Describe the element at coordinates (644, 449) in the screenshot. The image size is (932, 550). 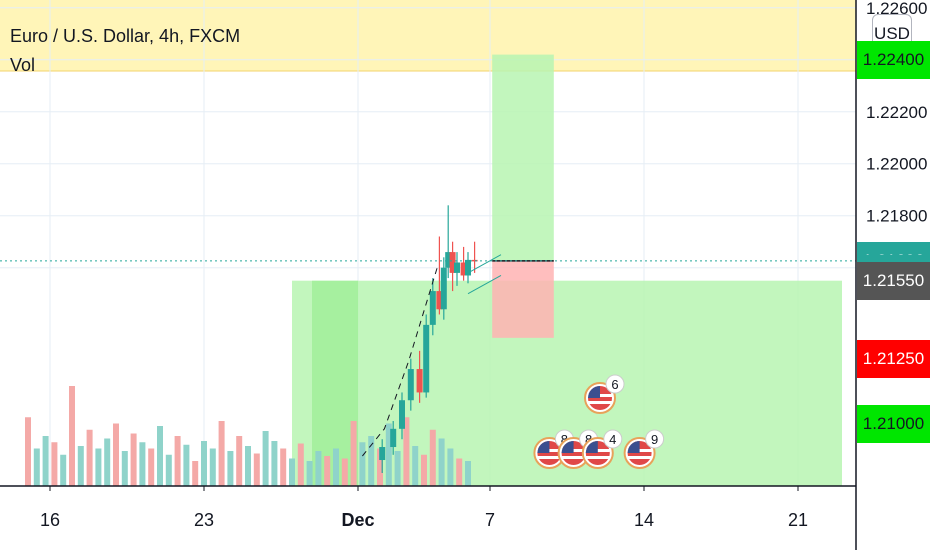
I see `event-marker: 9` at that location.